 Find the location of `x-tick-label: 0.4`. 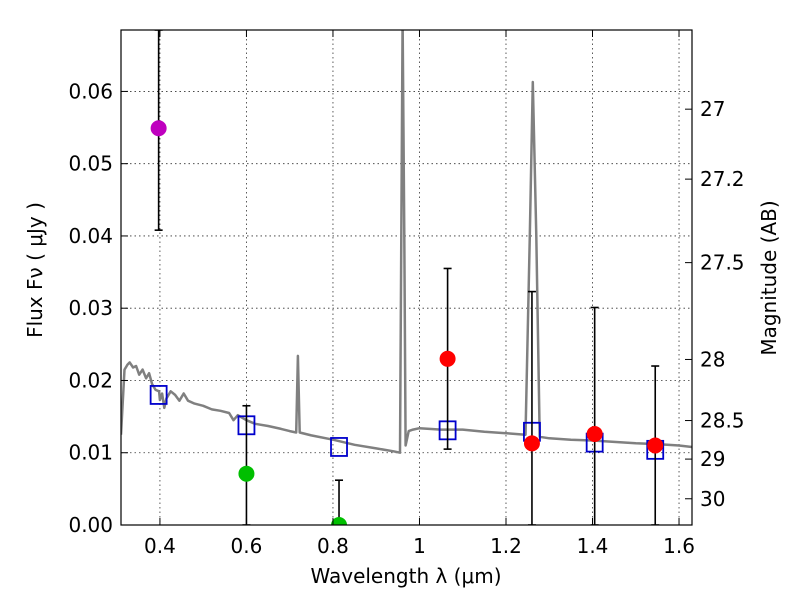

x-tick-label: 0.4 is located at coordinates (160, 546).